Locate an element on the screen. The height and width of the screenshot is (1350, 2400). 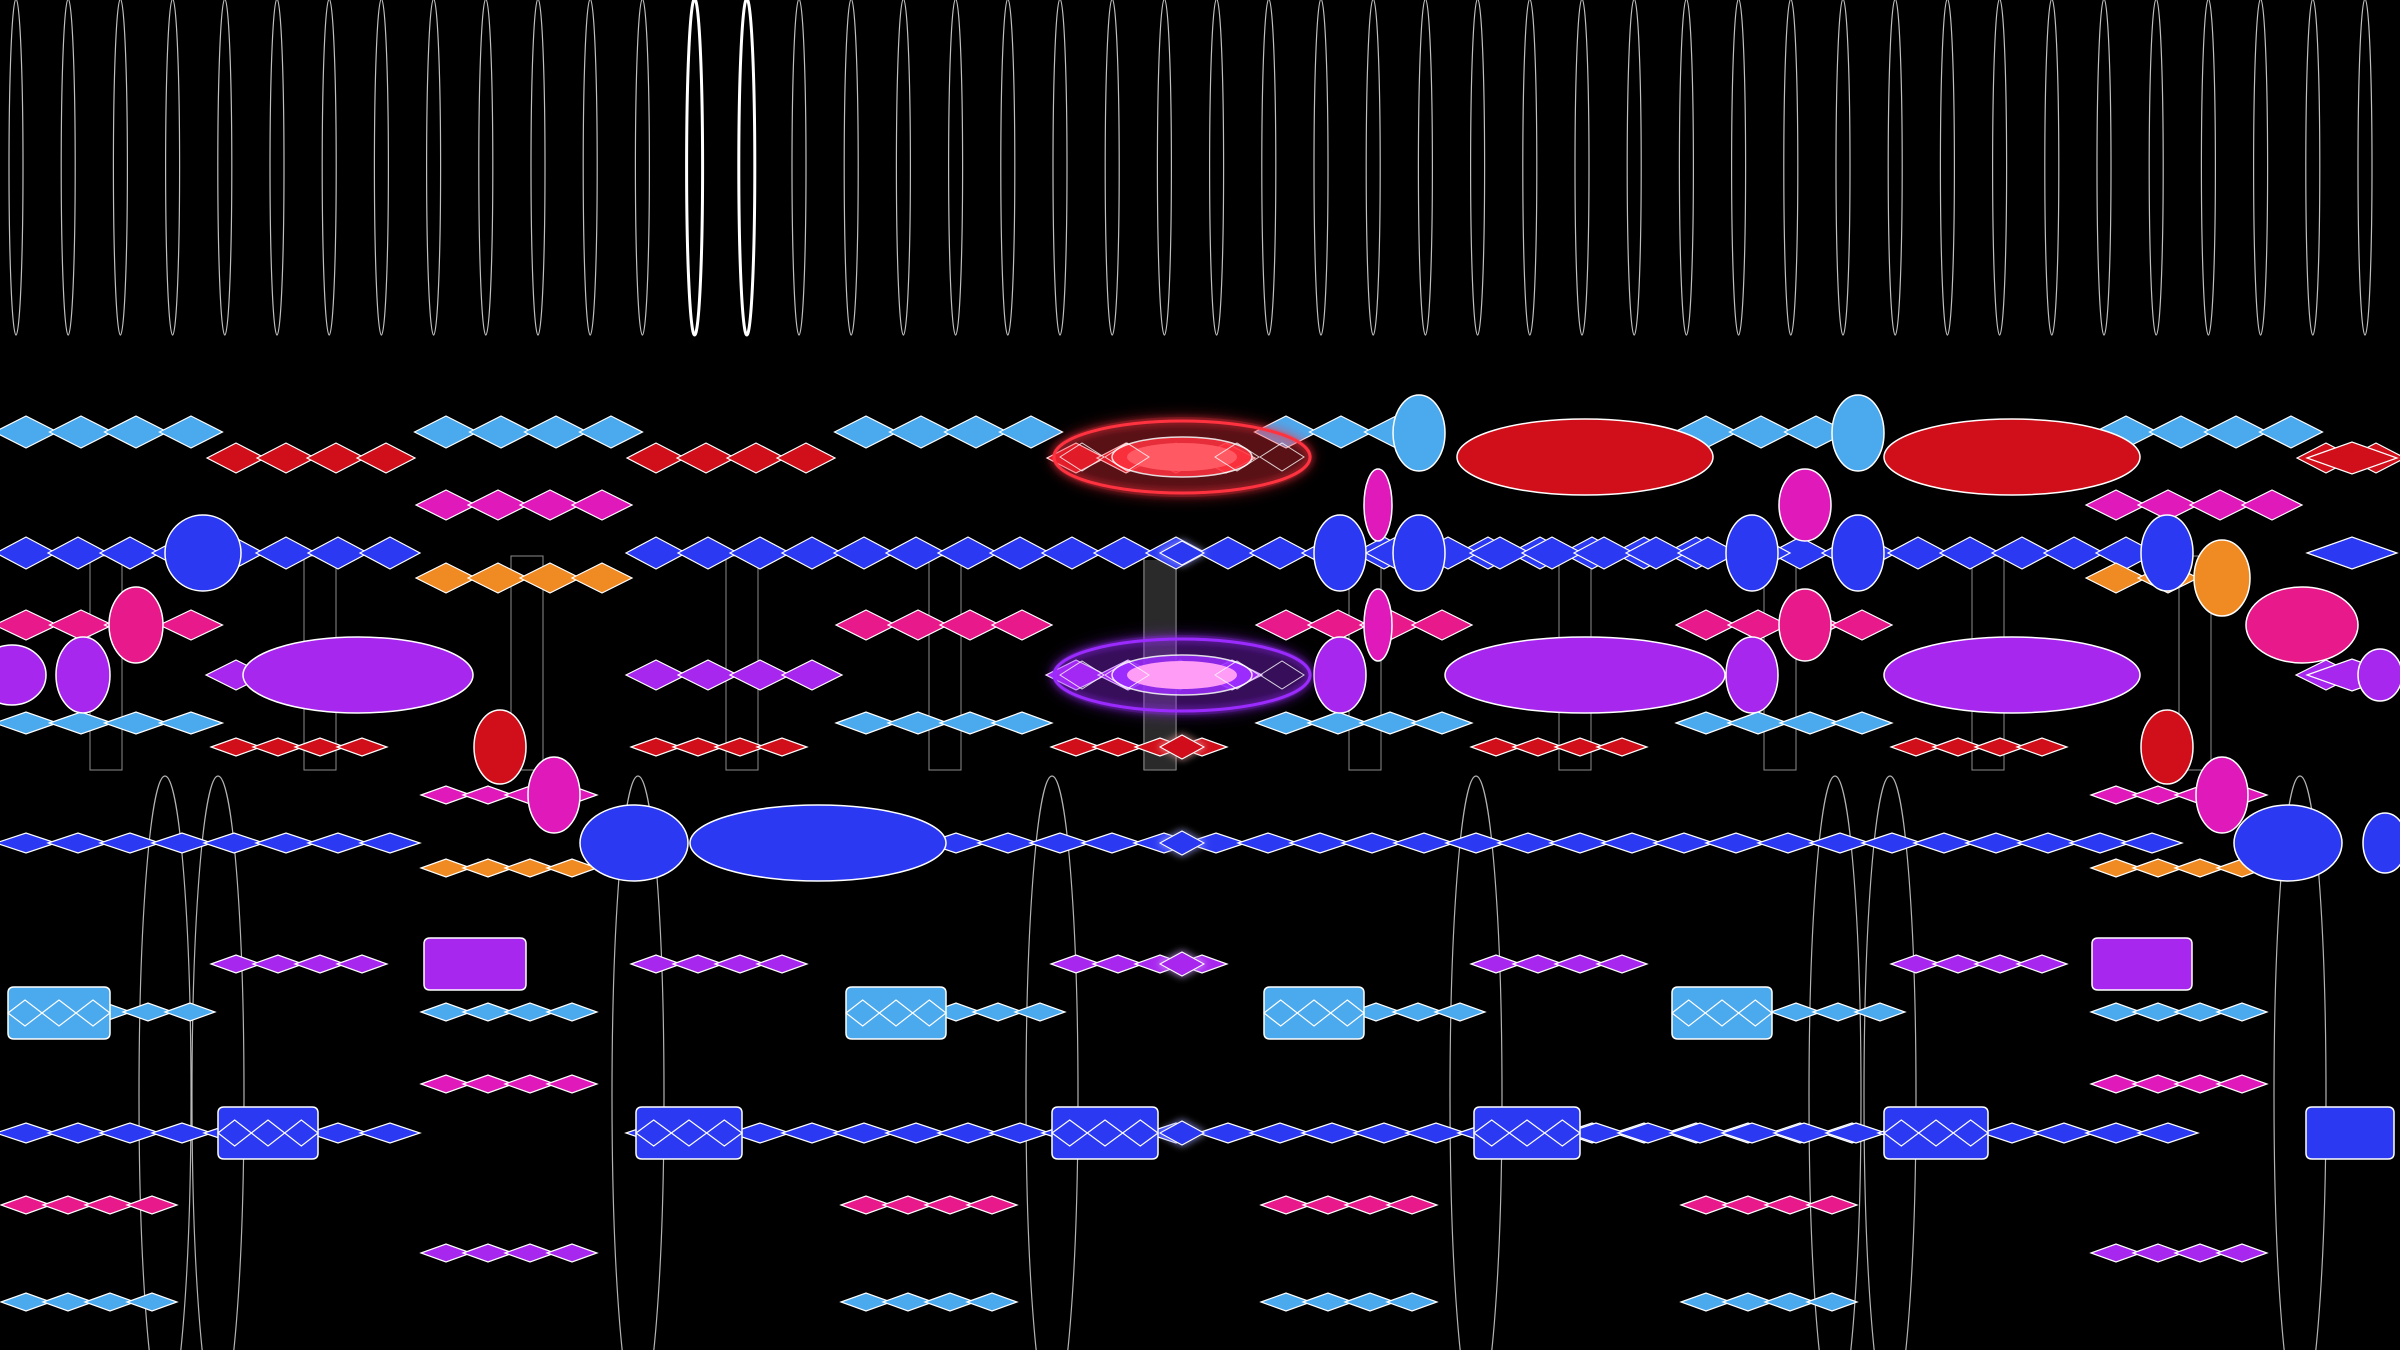
block-pattern is located at coordinates (301, 1133).